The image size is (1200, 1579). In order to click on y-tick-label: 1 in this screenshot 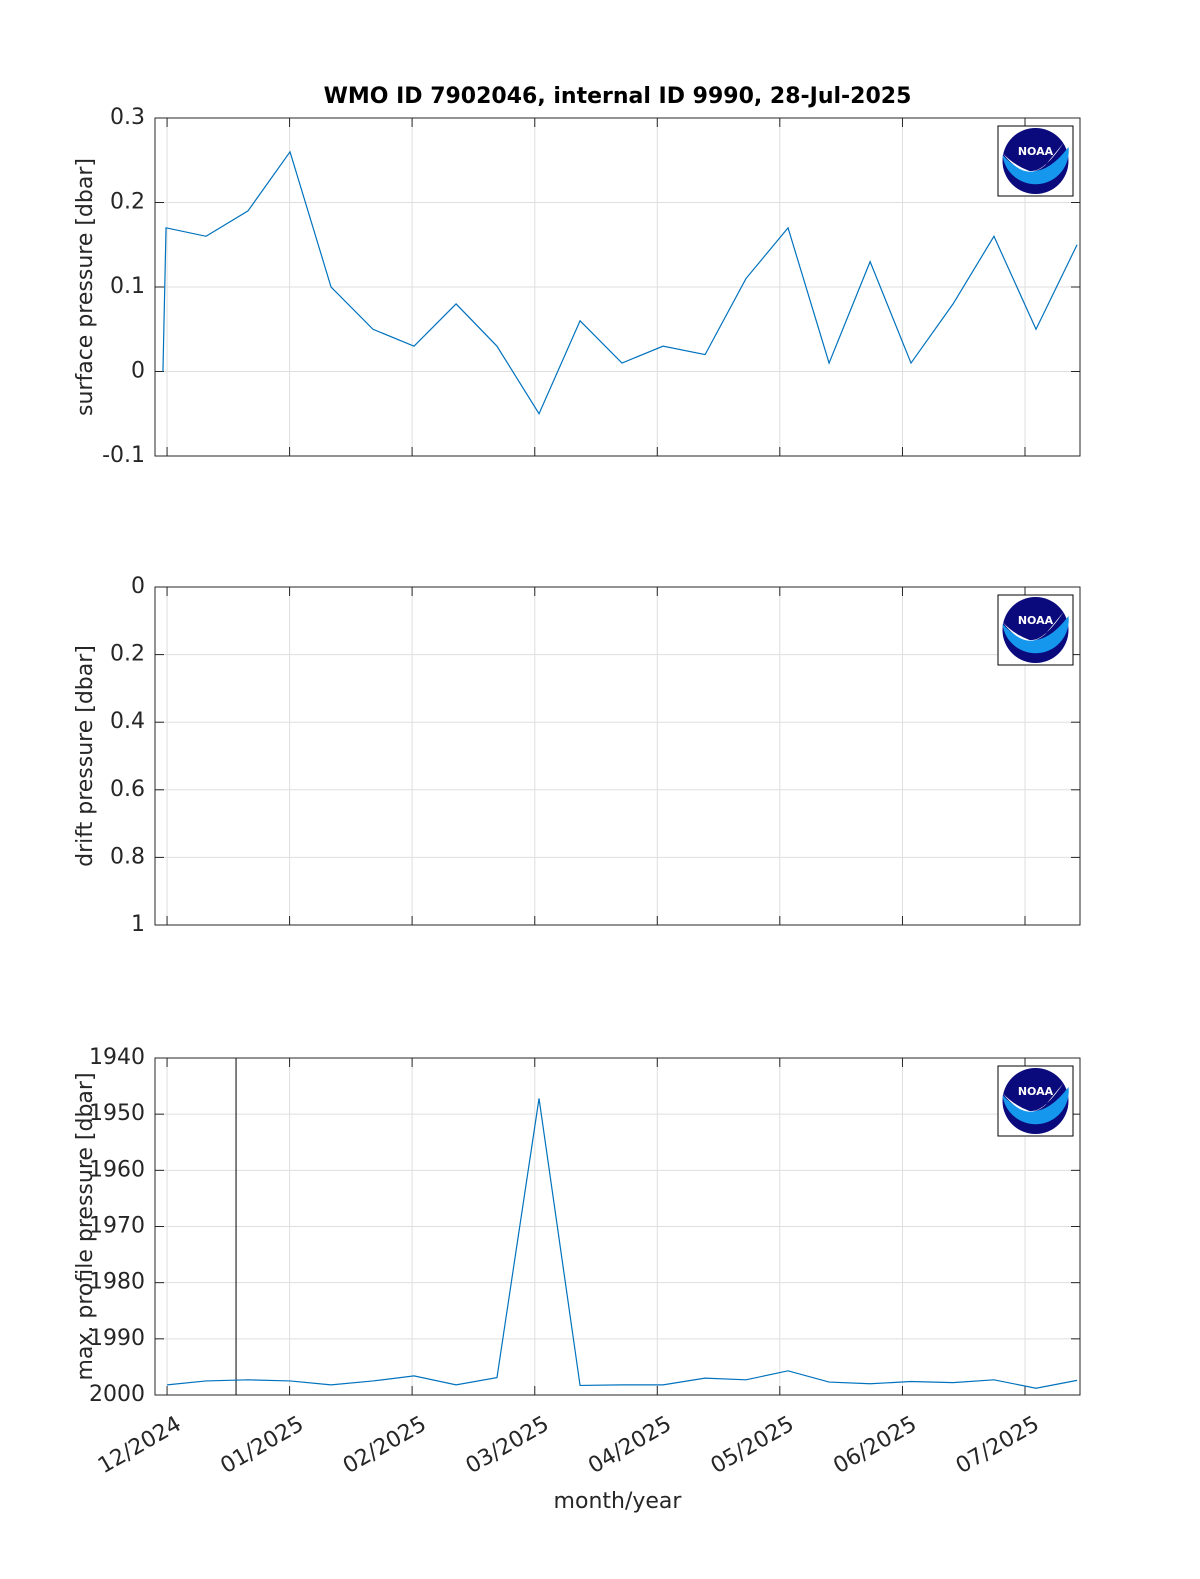, I will do `click(138, 924)`.